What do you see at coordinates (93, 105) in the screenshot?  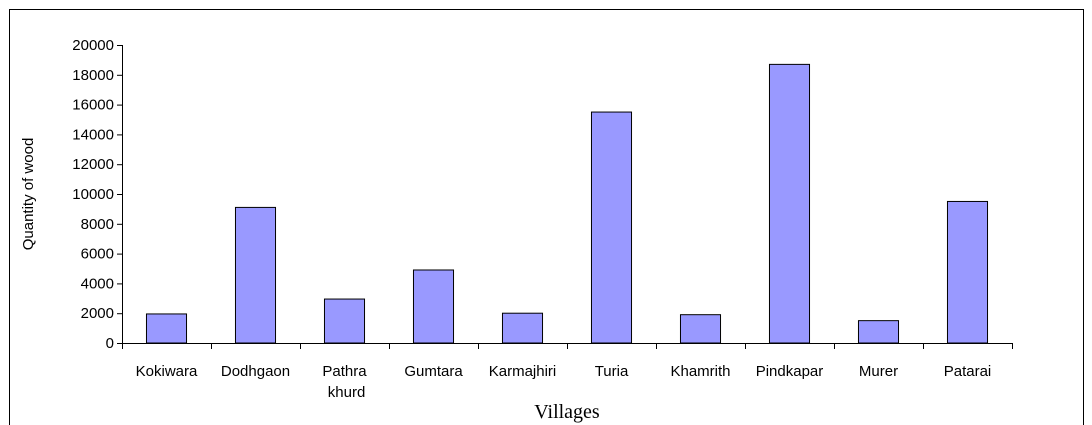 I see `y-tick-label: 16000` at bounding box center [93, 105].